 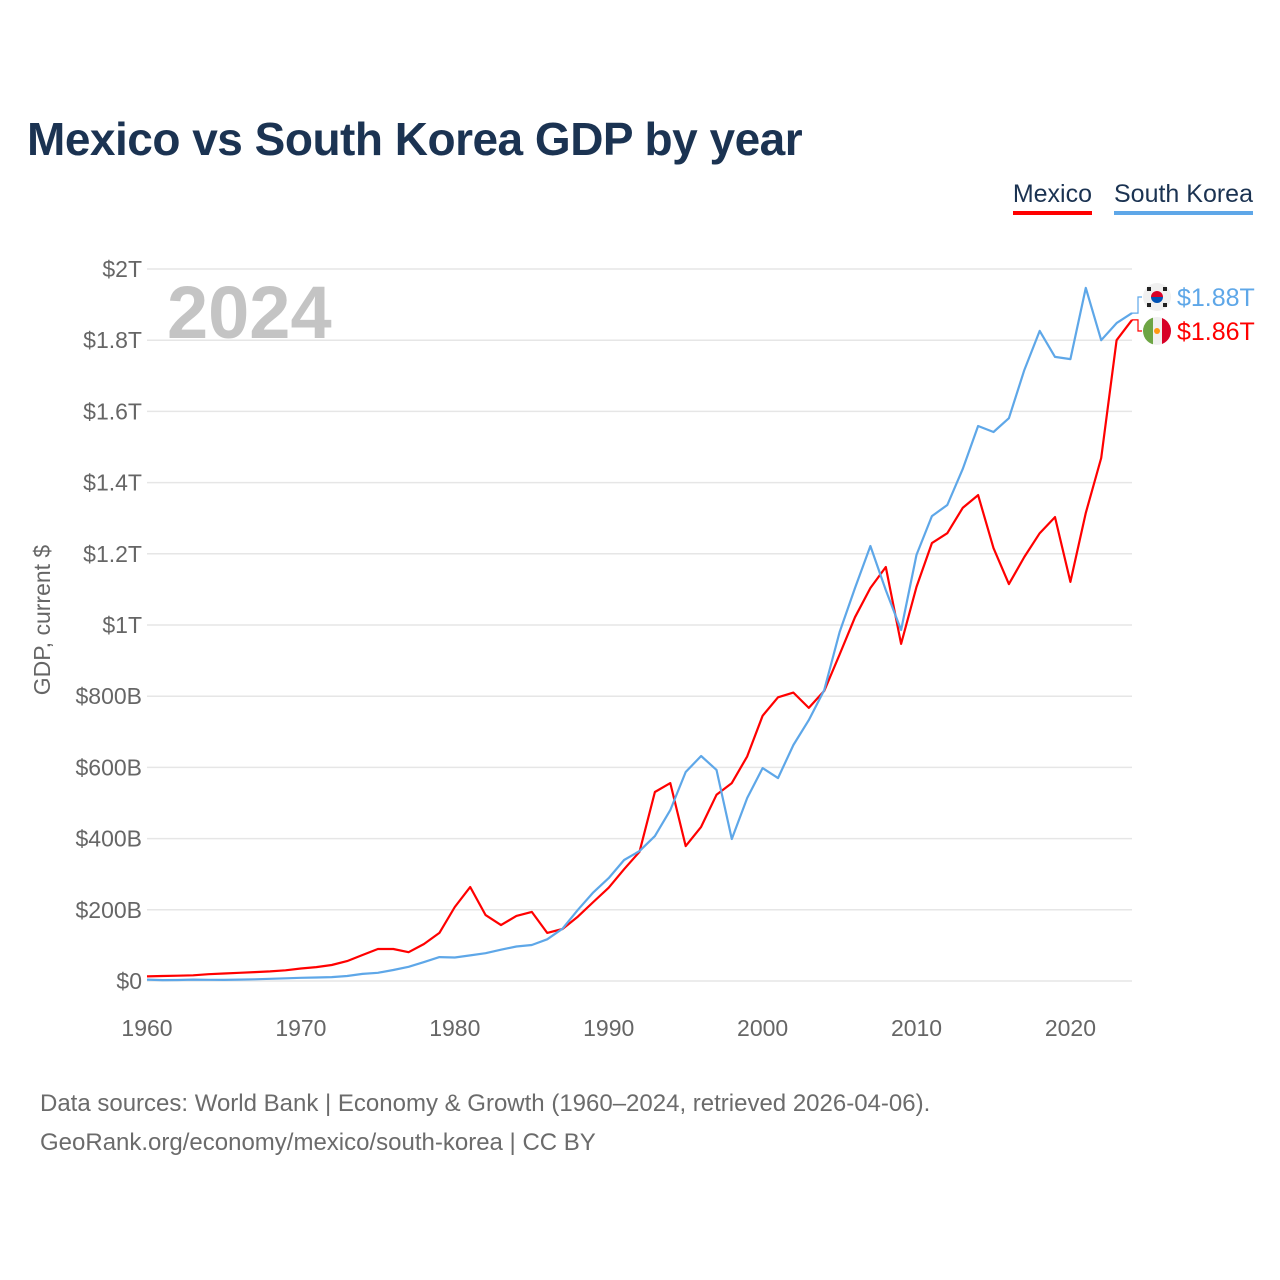 What do you see at coordinates (108, 839) in the screenshot?
I see `y-tick-label: $400B` at bounding box center [108, 839].